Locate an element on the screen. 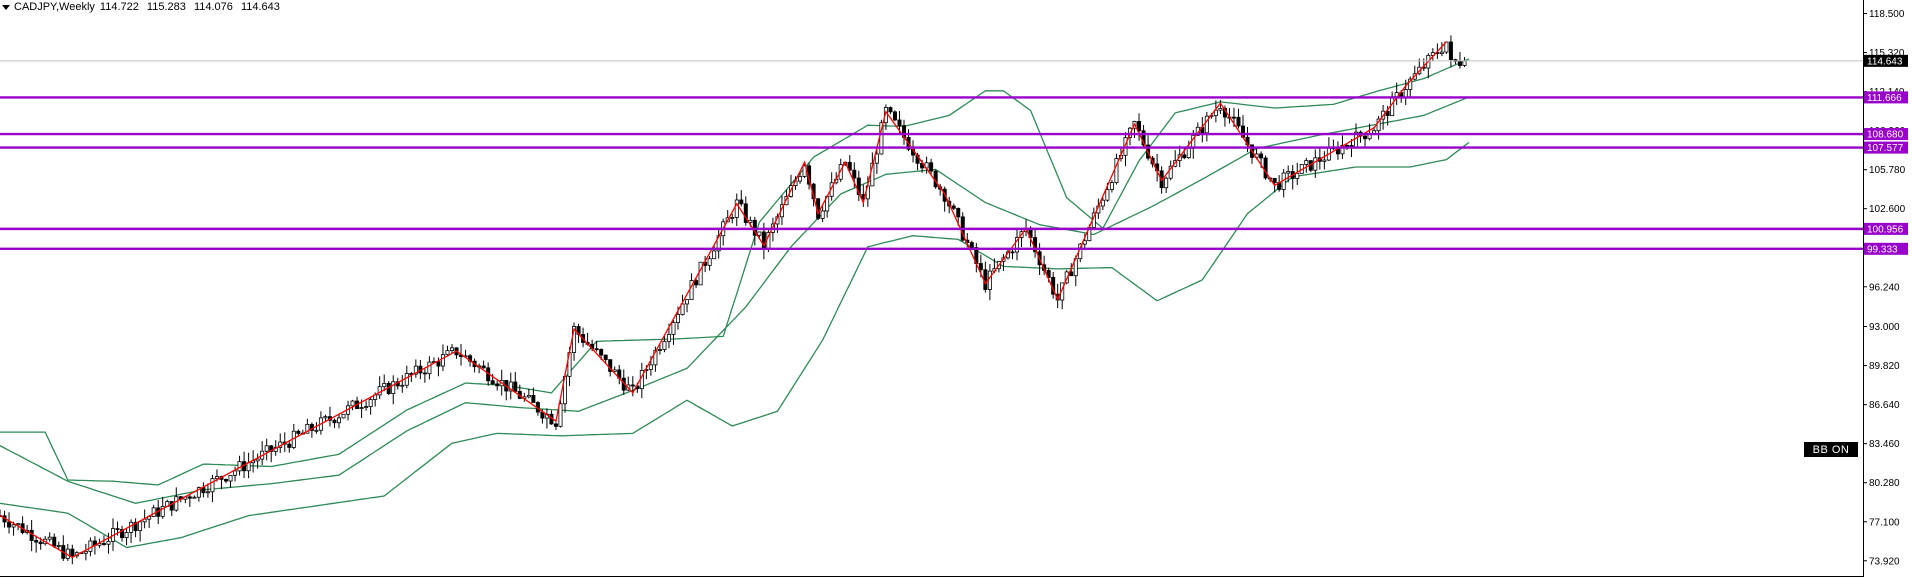  level-price-tag: 99.333 is located at coordinates (1882, 249).